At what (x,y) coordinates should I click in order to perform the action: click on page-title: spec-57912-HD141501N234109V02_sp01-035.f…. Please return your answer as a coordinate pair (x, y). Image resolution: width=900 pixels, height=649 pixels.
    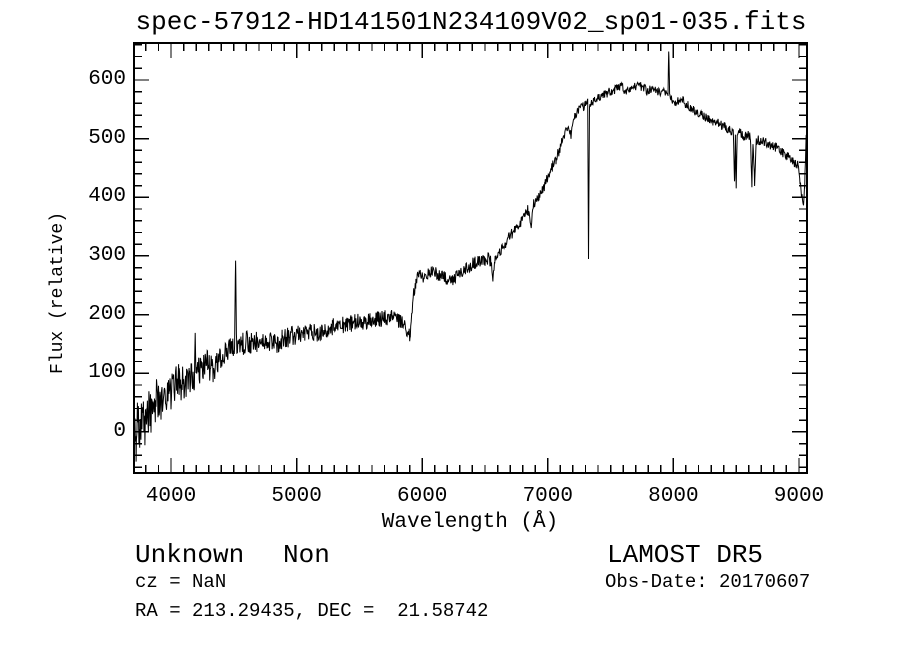
    Looking at the image, I should click on (471, 22).